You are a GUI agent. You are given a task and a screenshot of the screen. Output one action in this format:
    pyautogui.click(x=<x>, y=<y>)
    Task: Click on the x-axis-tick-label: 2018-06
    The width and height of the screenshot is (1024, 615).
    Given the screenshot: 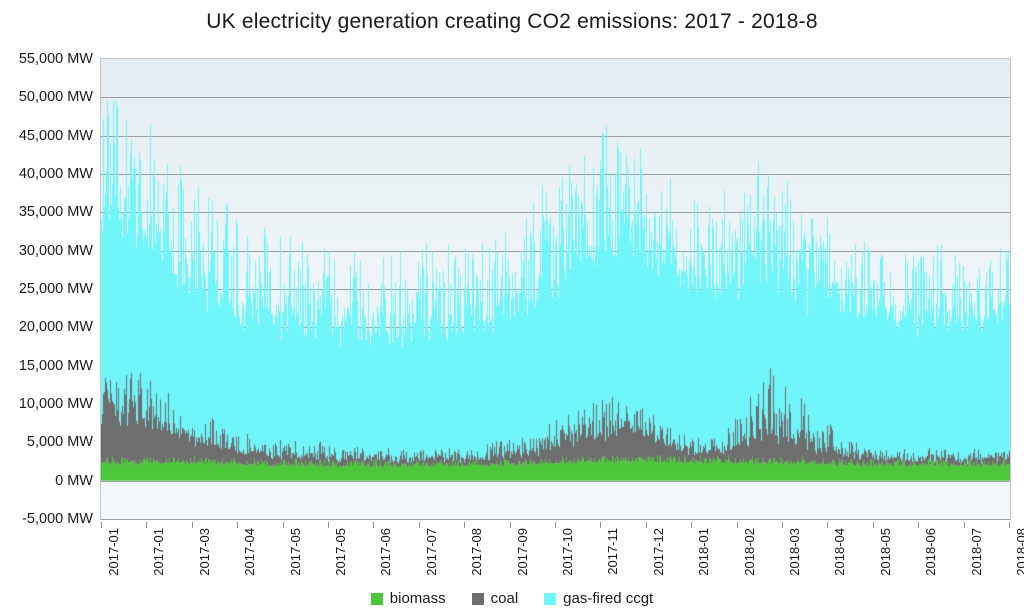 What is the action you would take?
    pyautogui.click(x=930, y=552)
    